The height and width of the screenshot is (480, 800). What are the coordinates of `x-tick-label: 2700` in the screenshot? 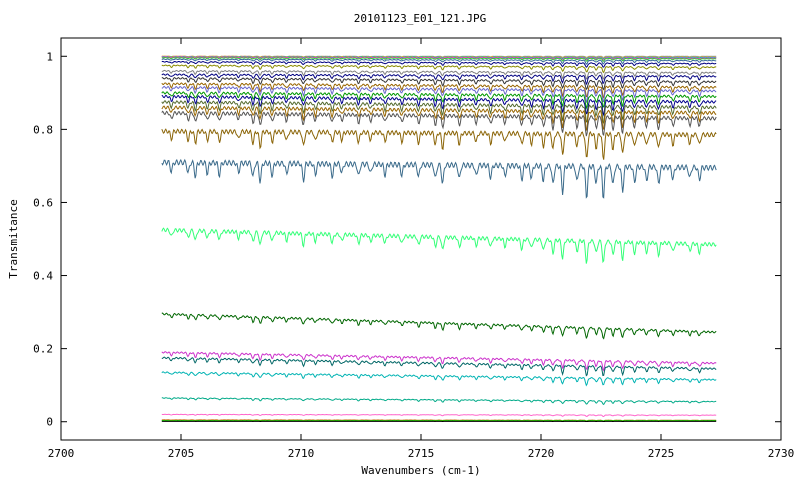 It's located at (61, 453).